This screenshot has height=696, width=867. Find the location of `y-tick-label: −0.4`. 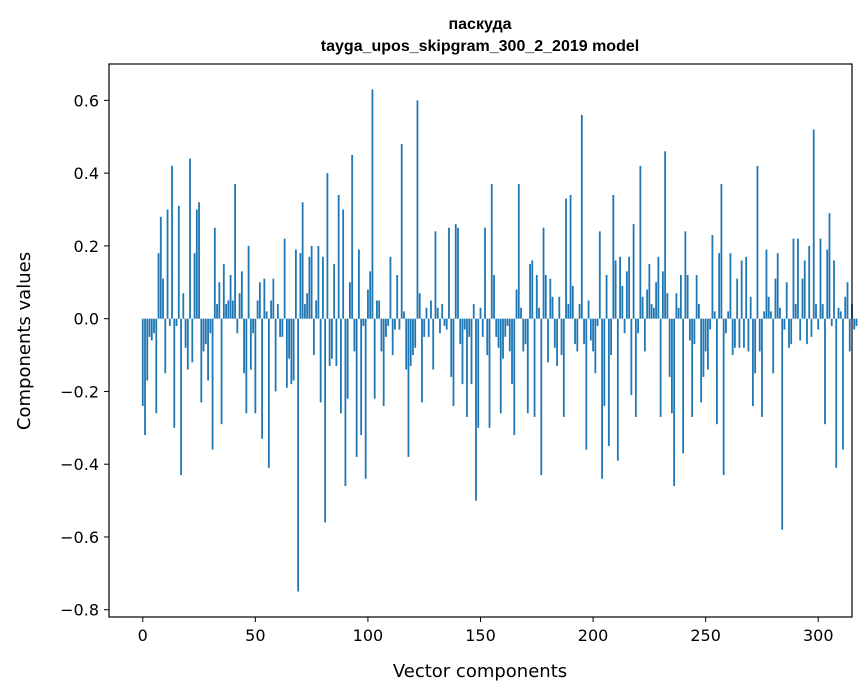

y-tick-label: −0.4 is located at coordinates (79, 464).